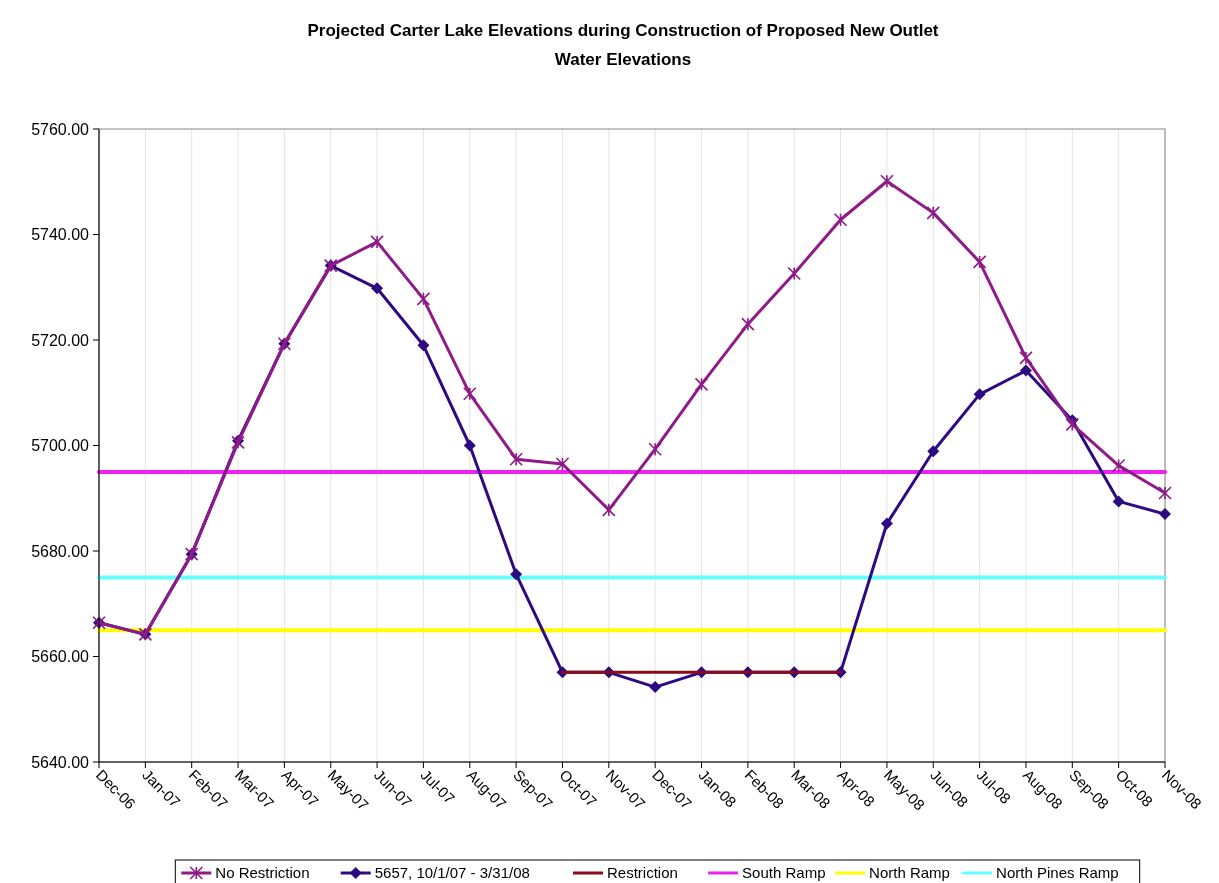 This screenshot has width=1219, height=883. Describe the element at coordinates (60, 762) in the screenshot. I see `y-tick-label: 5640.00` at that location.